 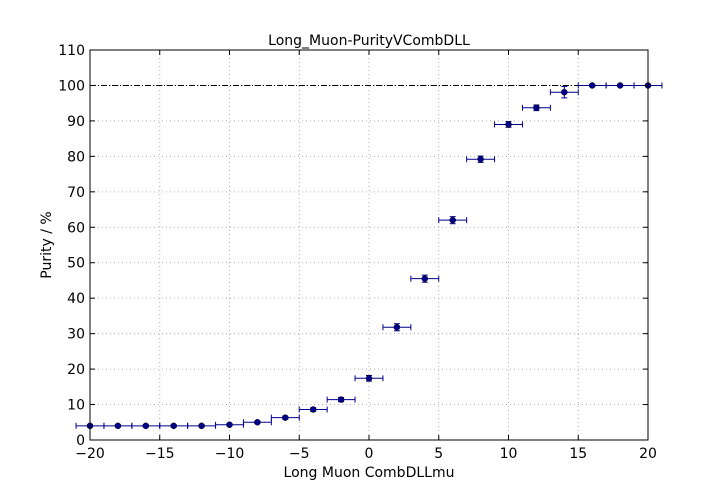 What do you see at coordinates (90, 454) in the screenshot?
I see `x-tick-label: −20` at bounding box center [90, 454].